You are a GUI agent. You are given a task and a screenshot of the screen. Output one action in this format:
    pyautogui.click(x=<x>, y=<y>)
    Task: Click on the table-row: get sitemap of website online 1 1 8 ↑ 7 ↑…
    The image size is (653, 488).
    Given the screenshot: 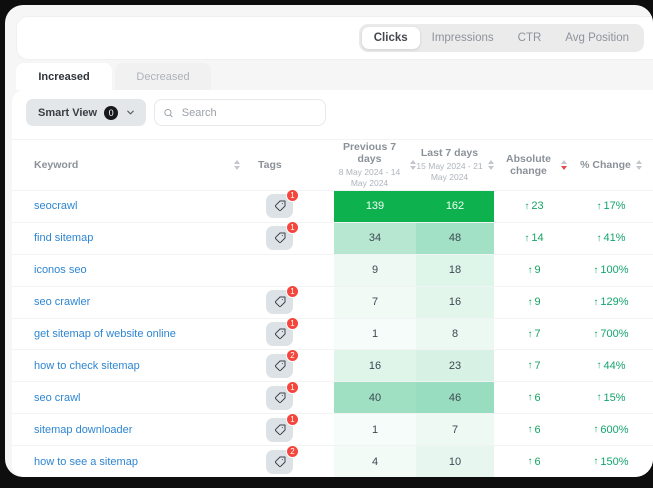 What is the action you would take?
    pyautogui.click(x=332, y=334)
    